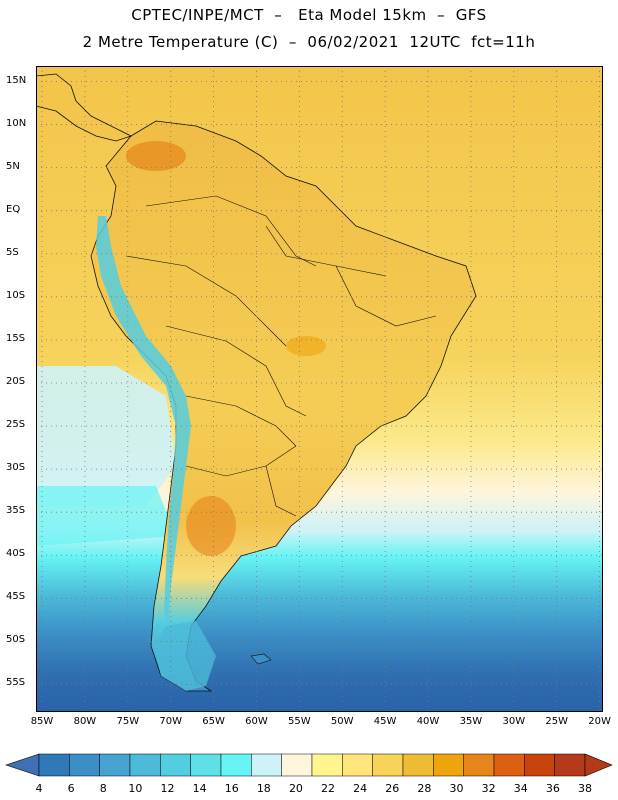  I want to click on latitude-label: 15S, so click(16, 338).